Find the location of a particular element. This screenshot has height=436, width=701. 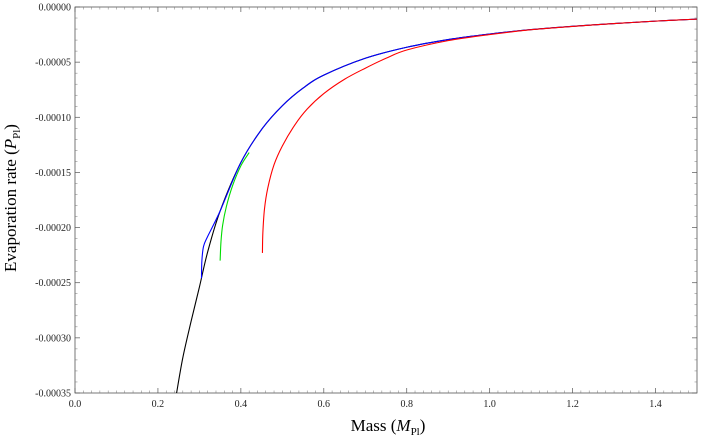

x-tick-label: 0.2 is located at coordinates (158, 404).